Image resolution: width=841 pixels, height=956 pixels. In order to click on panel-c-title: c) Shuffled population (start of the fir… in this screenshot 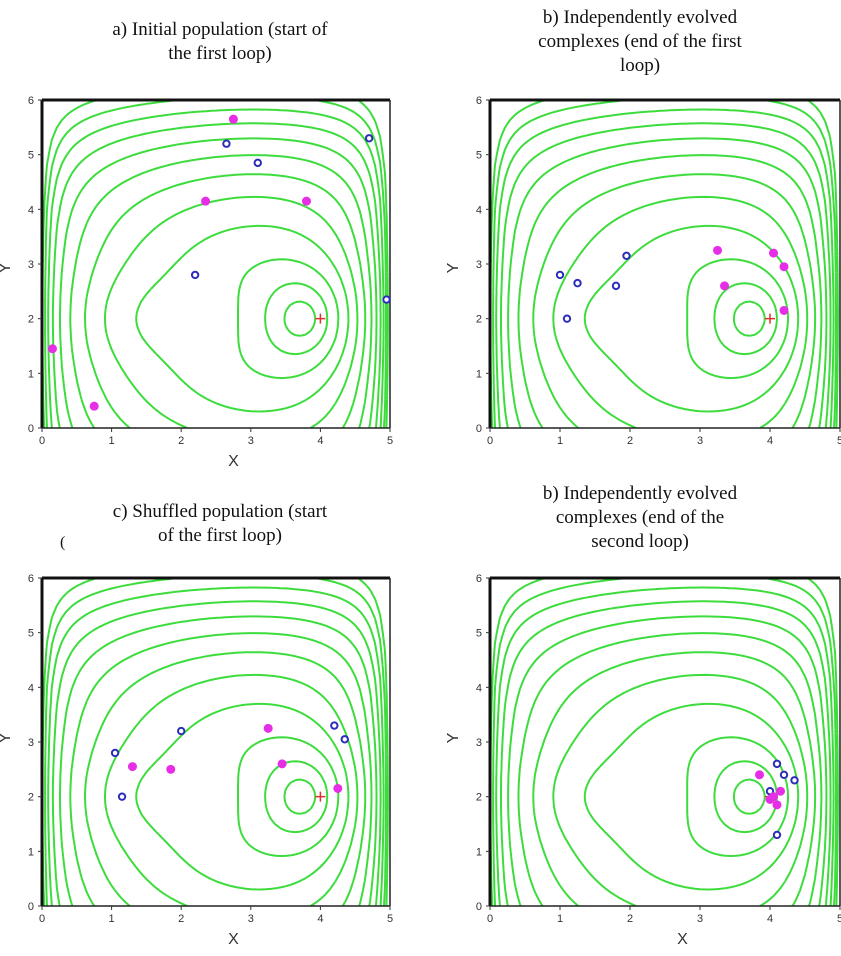, I will do `click(220, 524)`.